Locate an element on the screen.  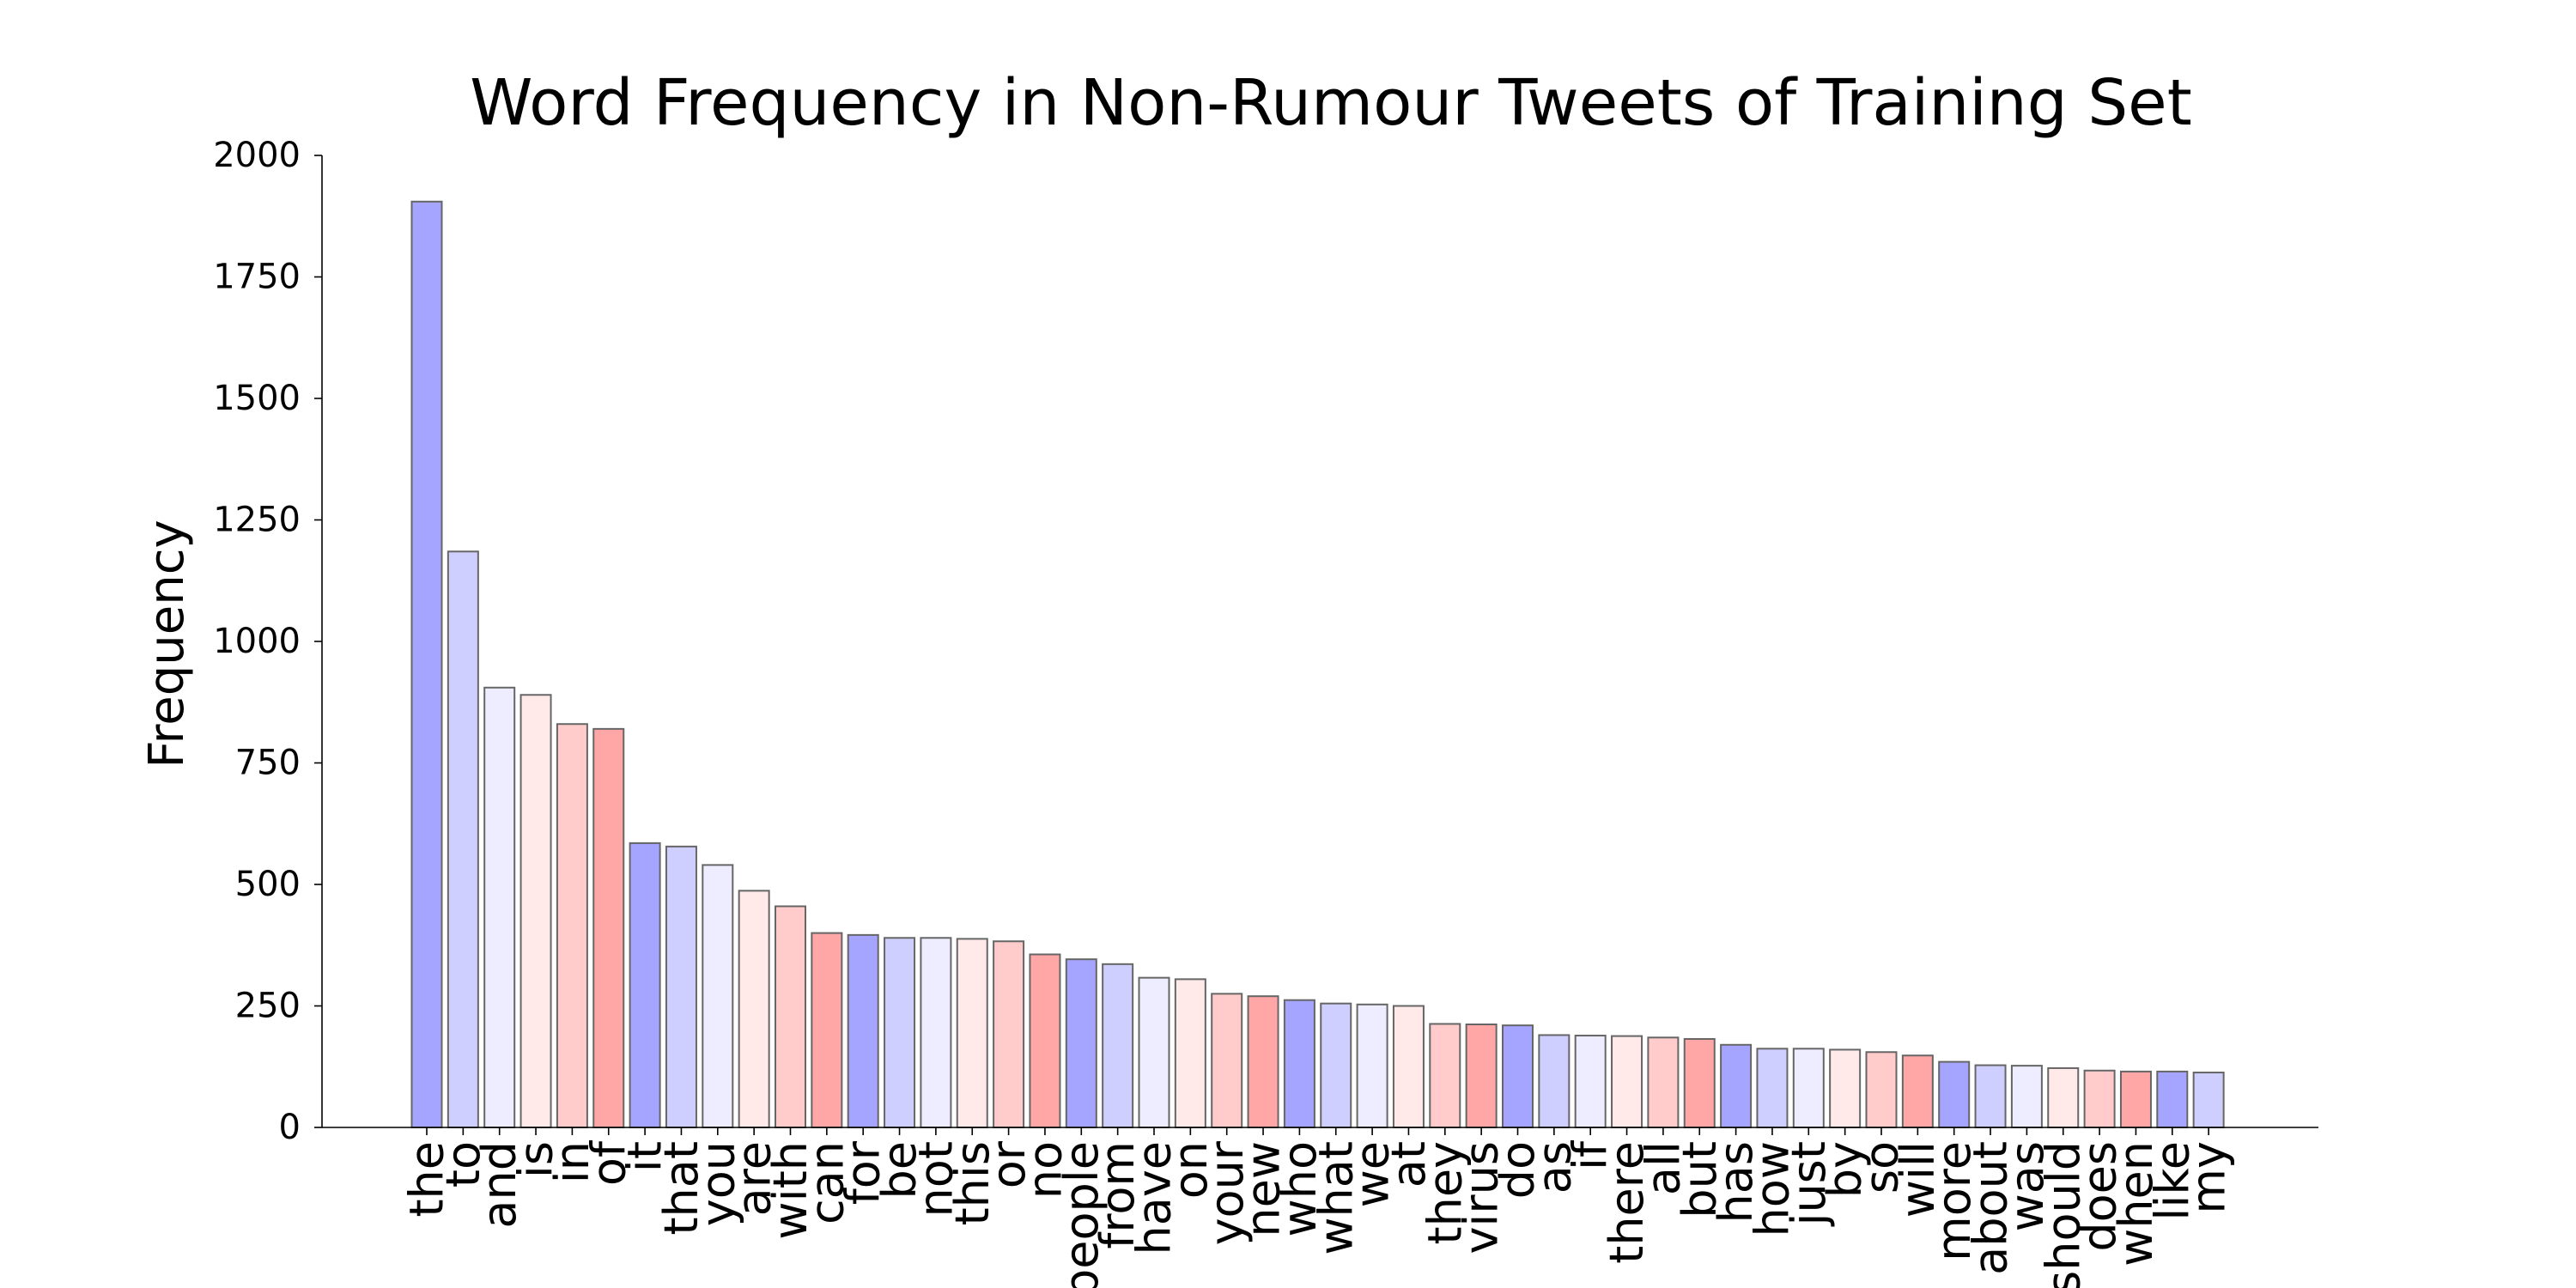
x-tick-label: to is located at coordinates (463, 1164).